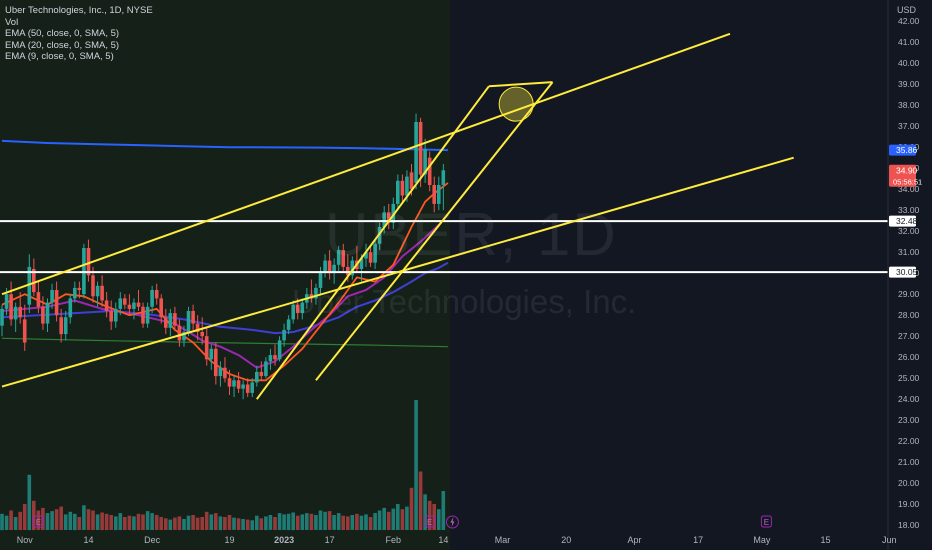 The height and width of the screenshot is (550, 932). Describe the element at coordinates (503, 540) in the screenshot. I see `x-tick-label: Mar` at that location.